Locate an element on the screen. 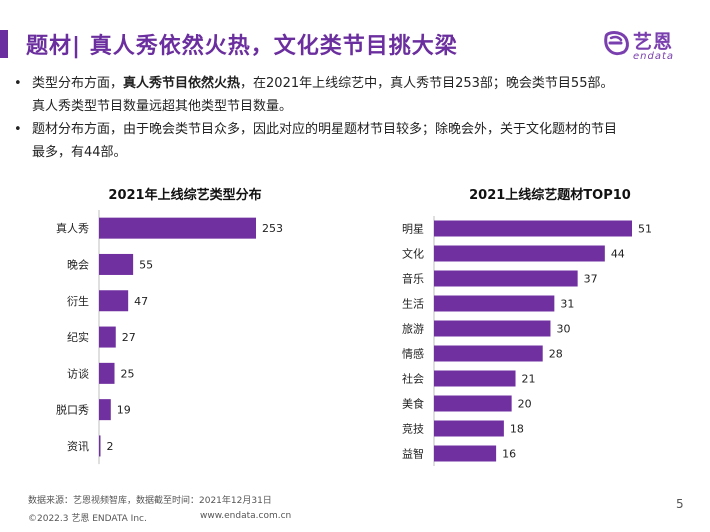 This screenshot has height=532, width=710. category-label: 资讯 is located at coordinates (78, 446).